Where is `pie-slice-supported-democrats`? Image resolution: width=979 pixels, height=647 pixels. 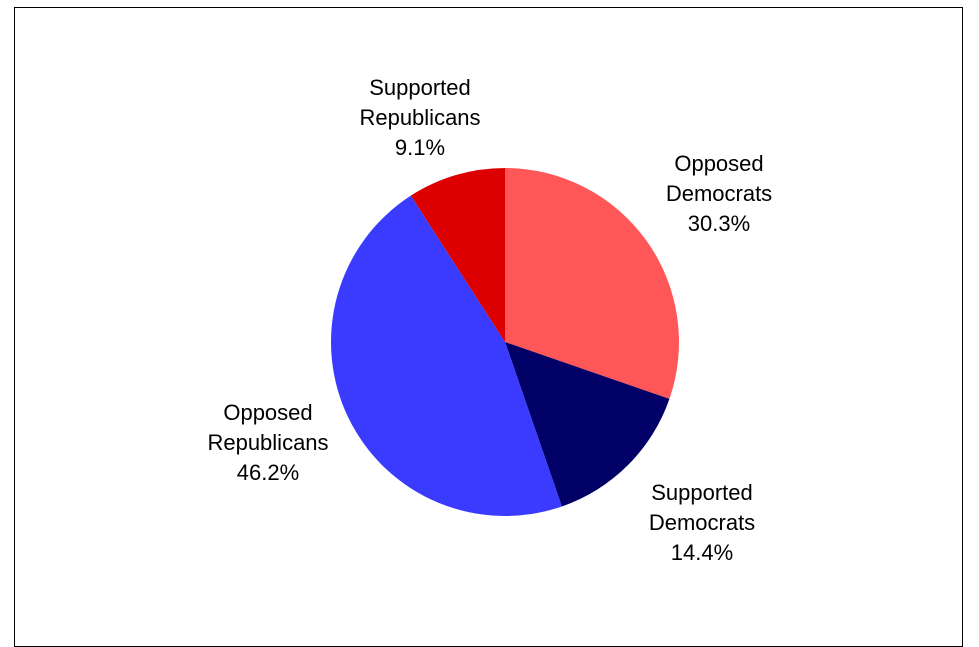 pie-slice-supported-democrats is located at coordinates (587, 424).